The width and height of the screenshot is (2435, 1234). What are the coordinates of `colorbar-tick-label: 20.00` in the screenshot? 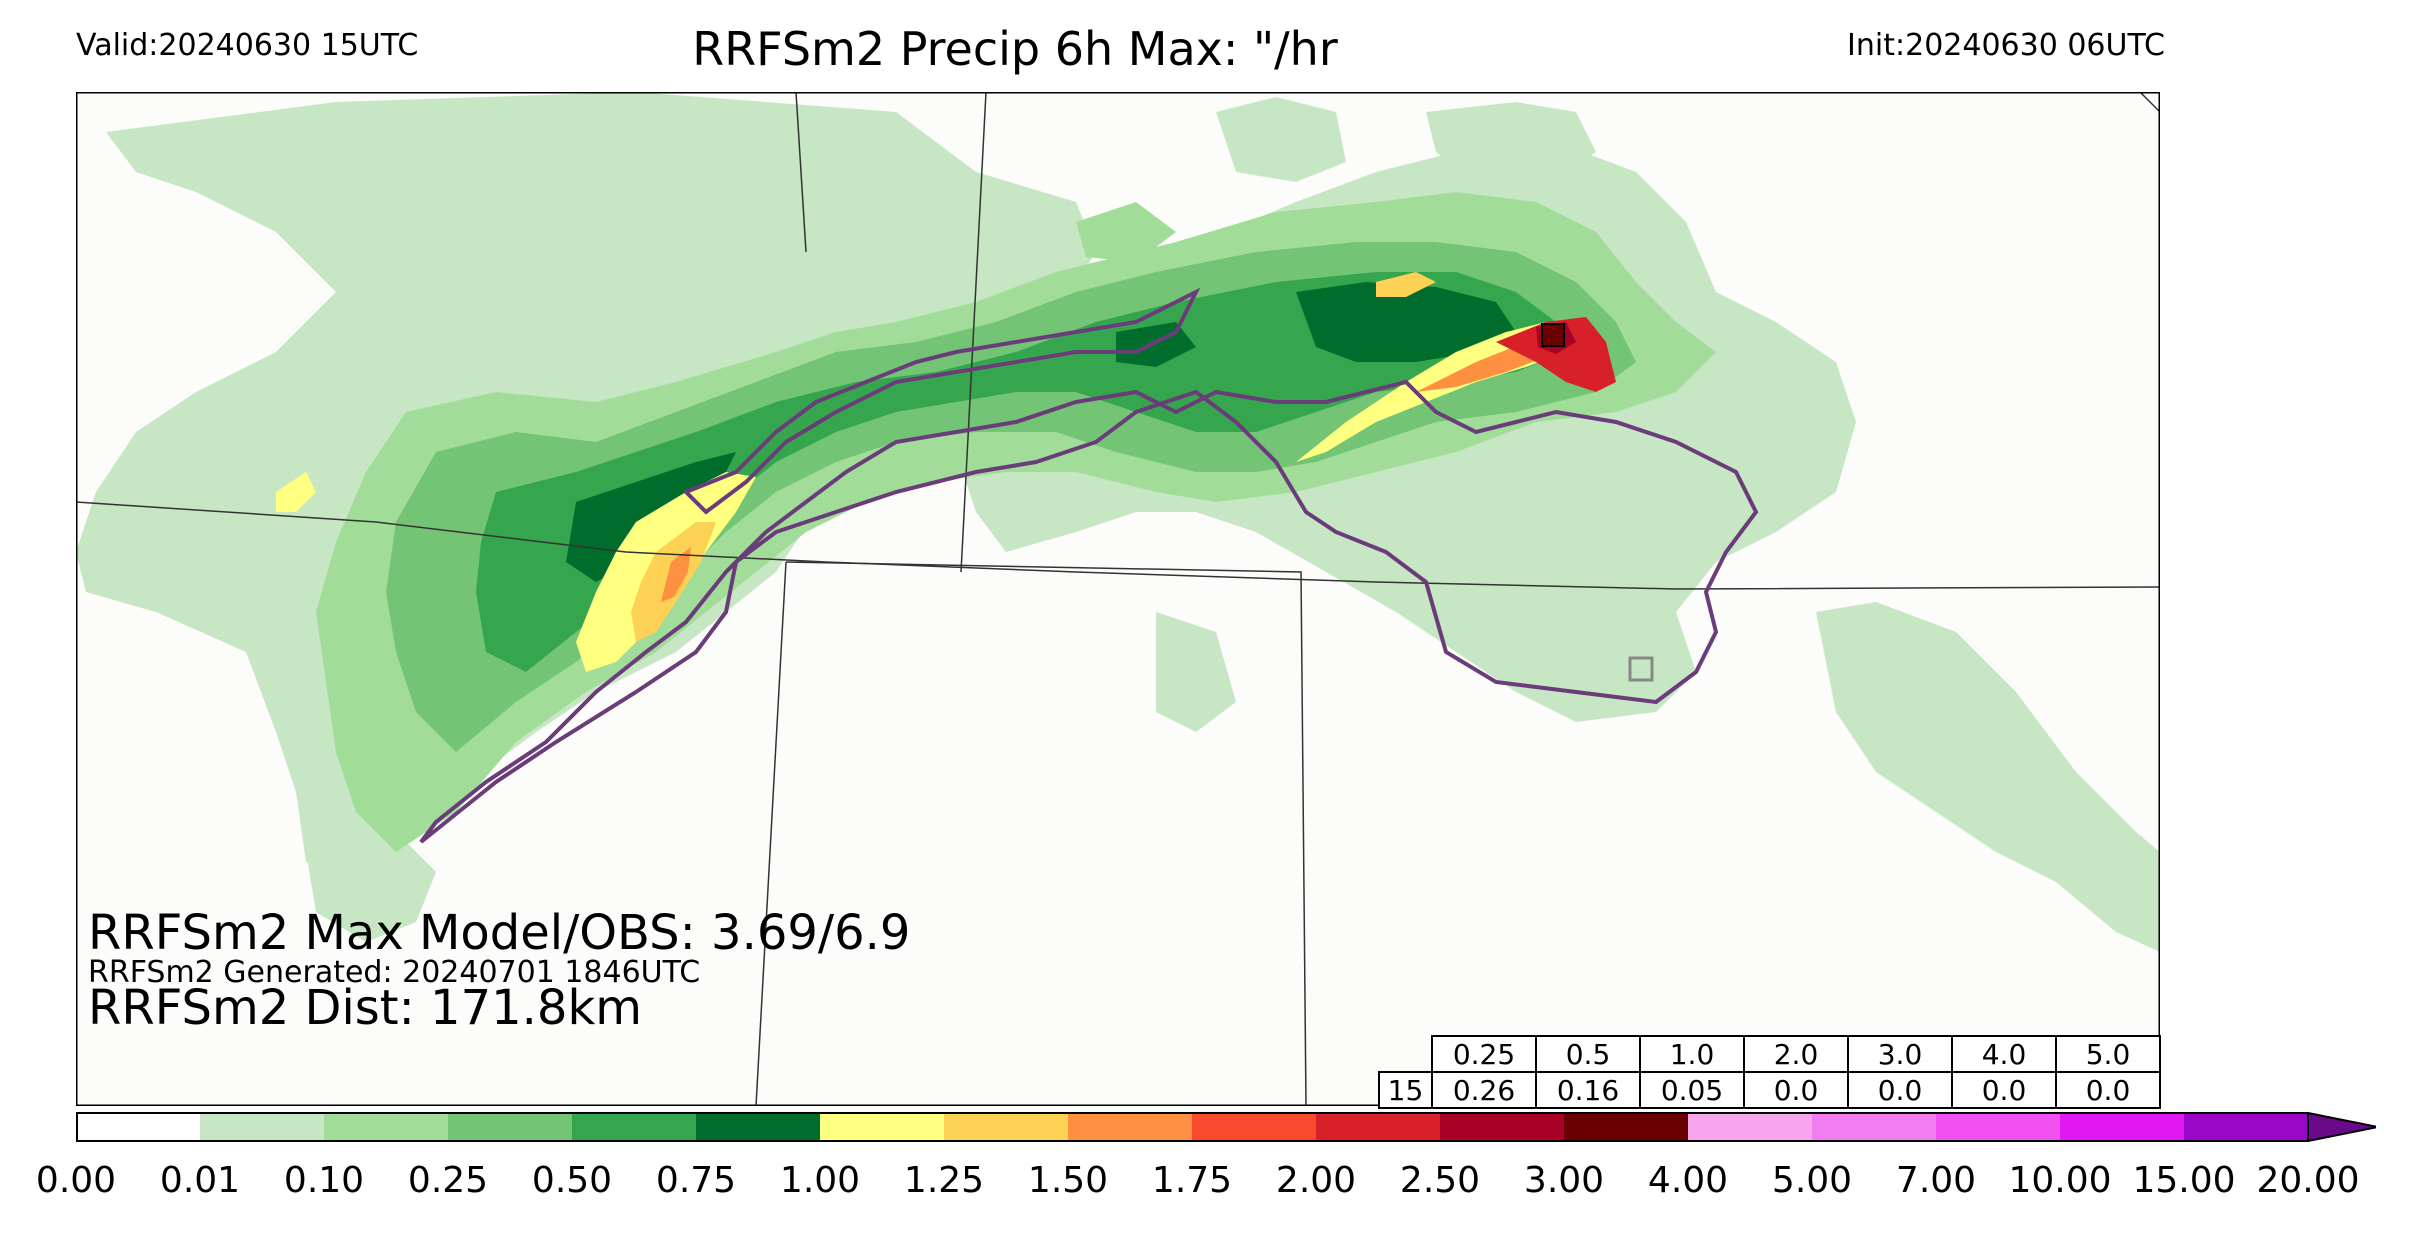 It's located at (2308, 1180).